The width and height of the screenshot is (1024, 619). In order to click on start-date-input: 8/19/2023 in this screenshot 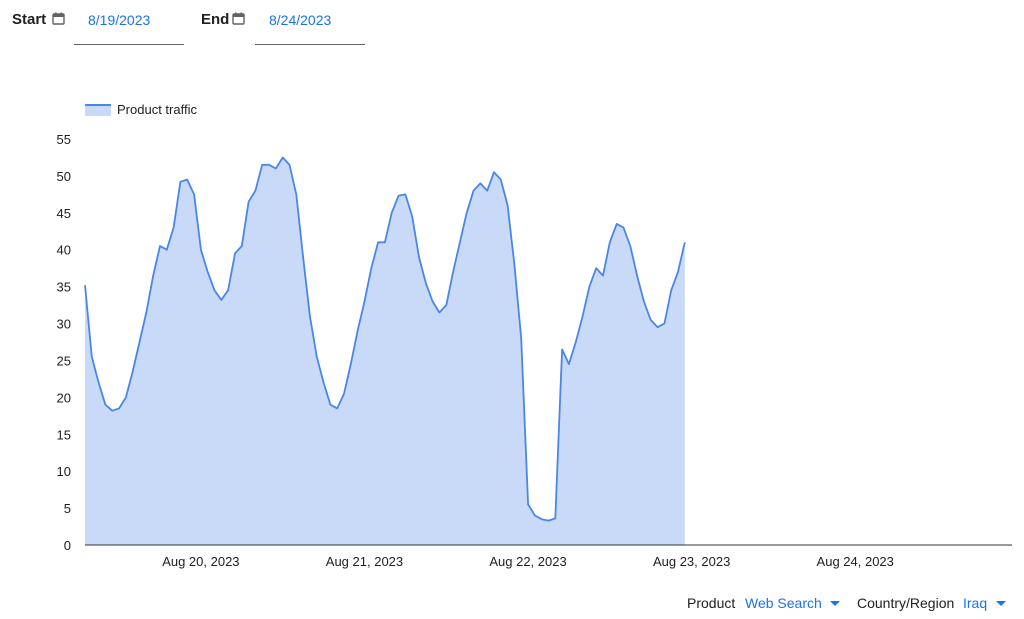, I will do `click(119, 20)`.